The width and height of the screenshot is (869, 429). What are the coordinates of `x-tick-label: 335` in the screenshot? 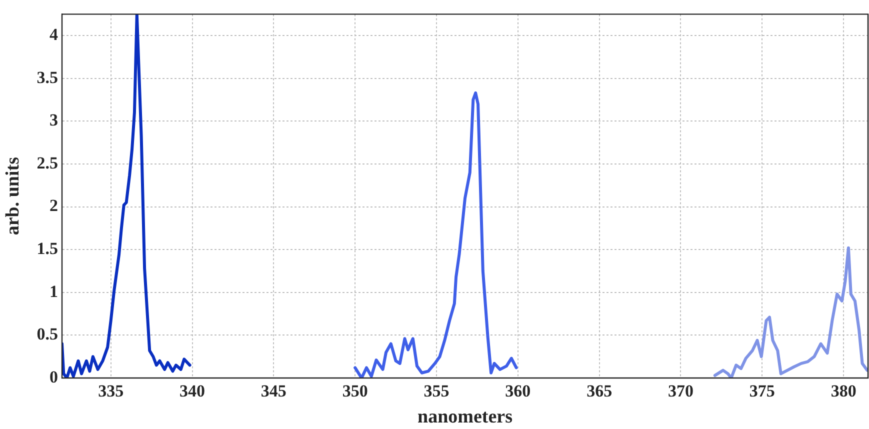 It's located at (111, 391).